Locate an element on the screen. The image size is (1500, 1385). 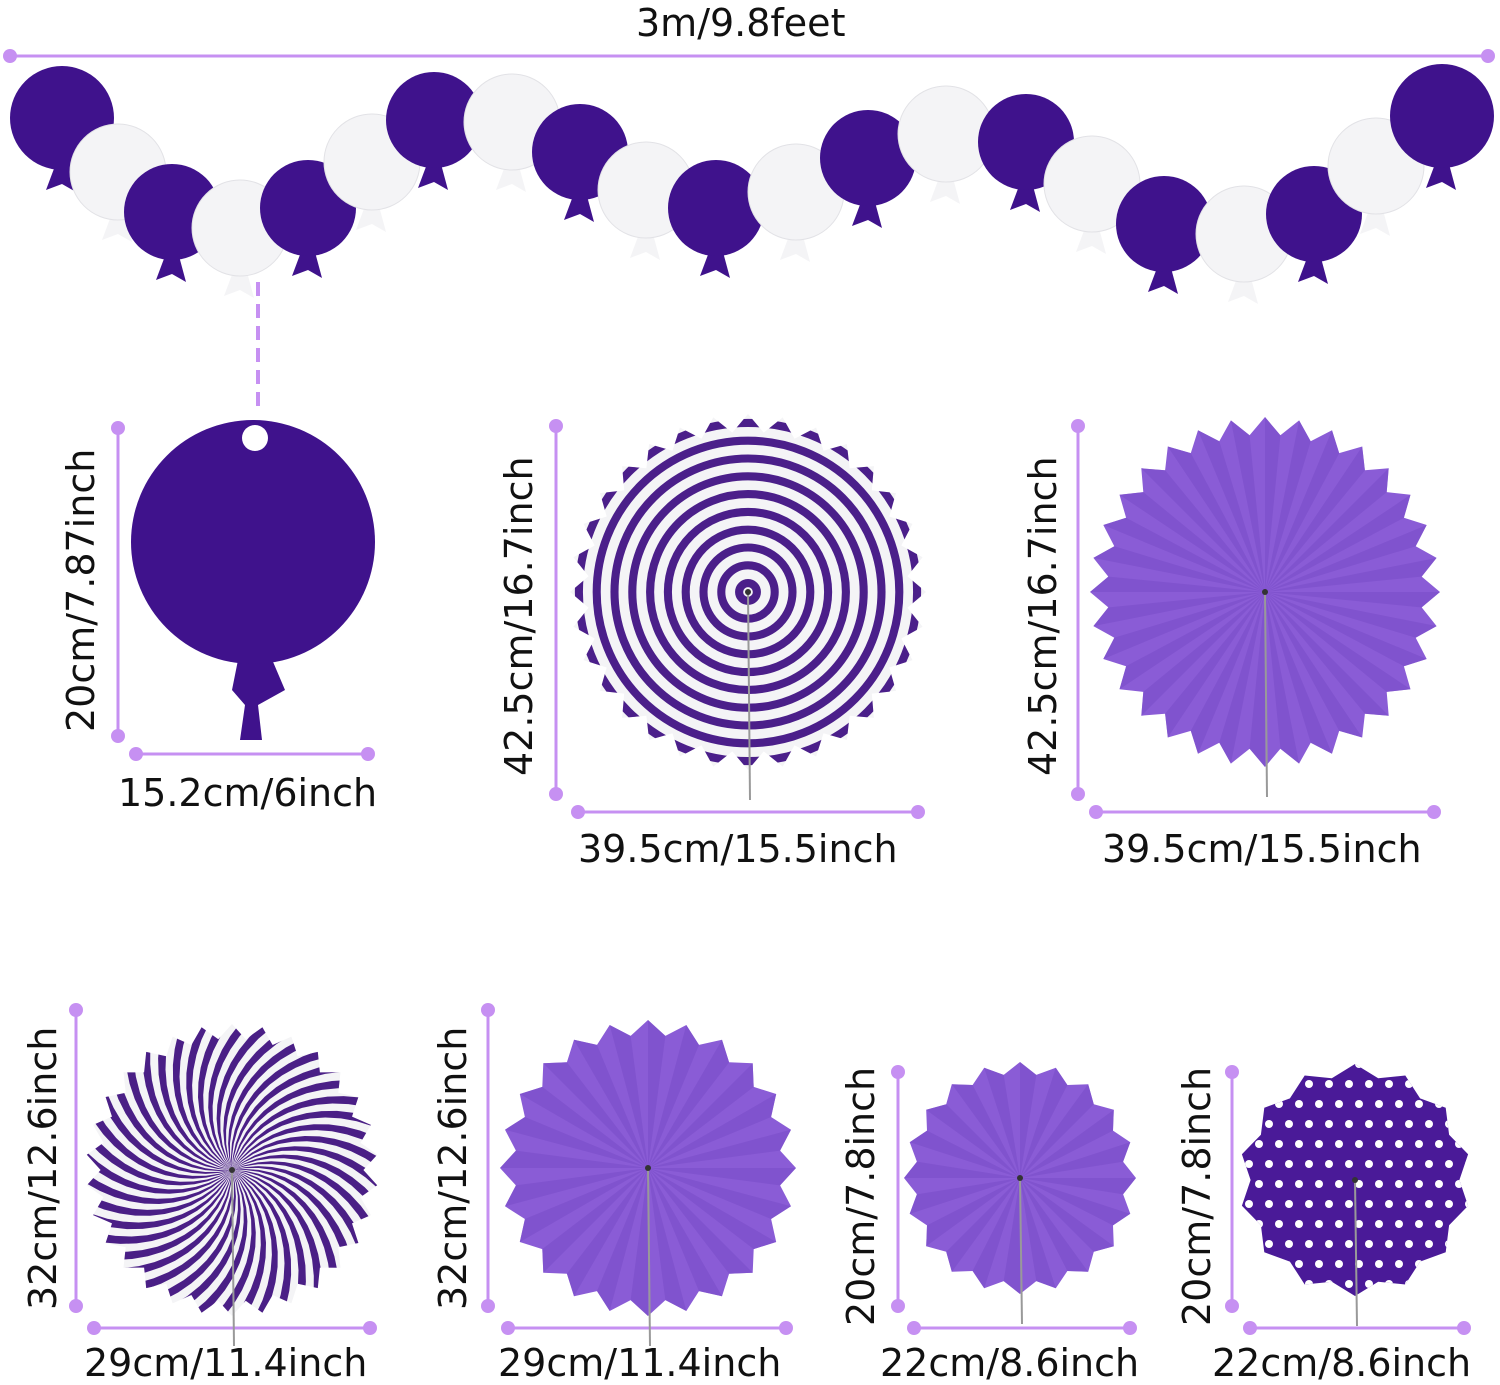
fan4-width-dimension is located at coordinates (647, 1328).